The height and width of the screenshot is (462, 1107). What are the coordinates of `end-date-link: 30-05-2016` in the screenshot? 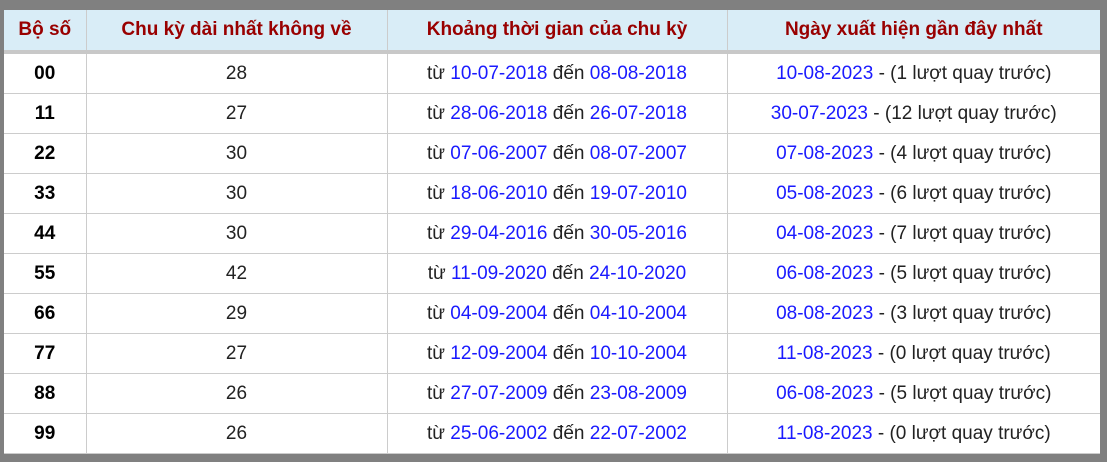 It's located at (638, 233).